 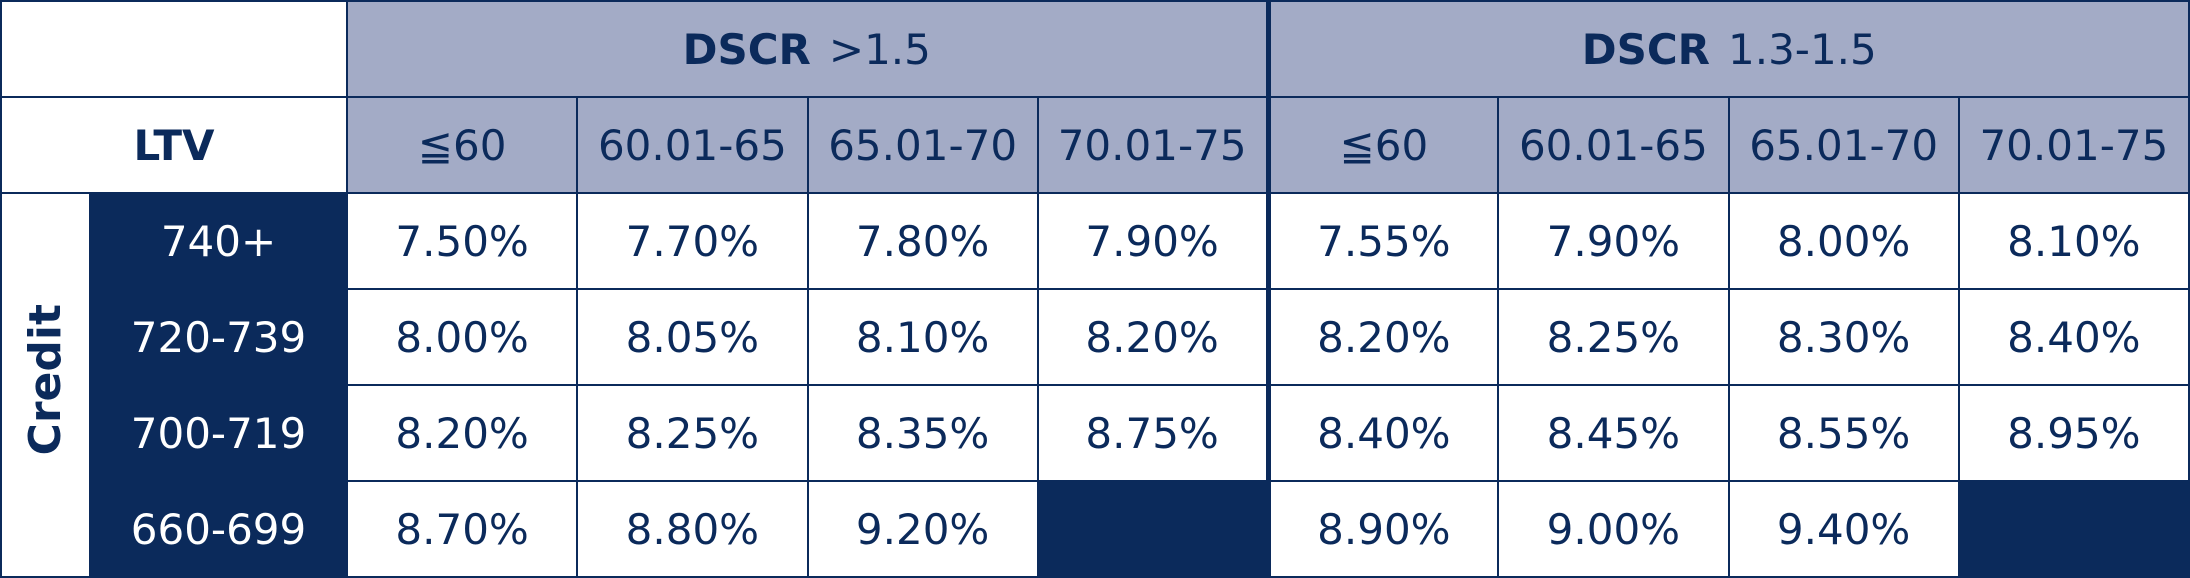 I want to click on ltv-label: LTV, so click(x=174, y=145).